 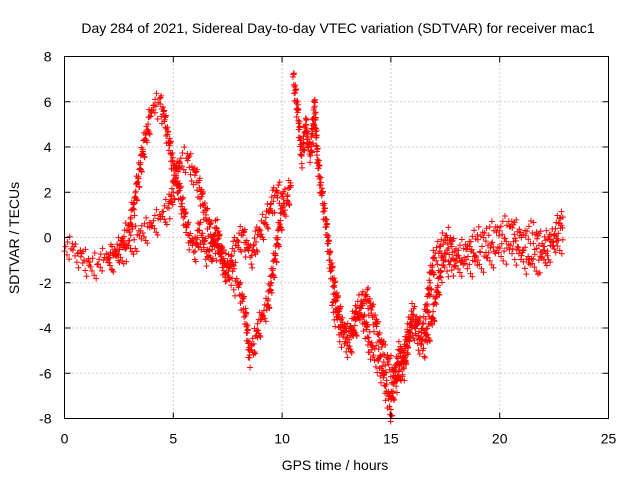 What do you see at coordinates (45, 373) in the screenshot?
I see `y-tick-label: -6` at bounding box center [45, 373].